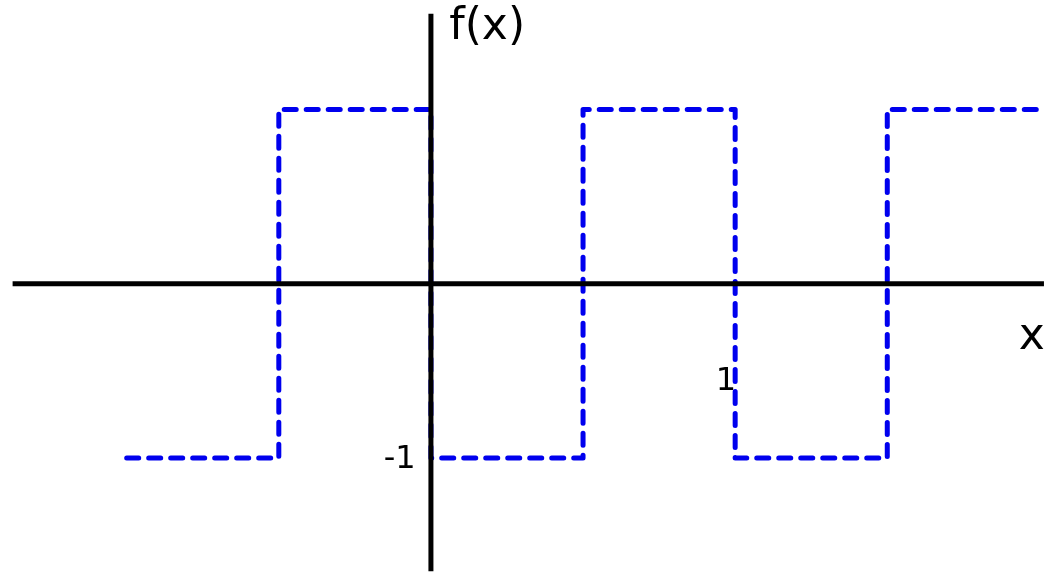 This screenshot has height=585, width=1052. Describe the element at coordinates (726, 378) in the screenshot. I see `annotation: 1` at that location.